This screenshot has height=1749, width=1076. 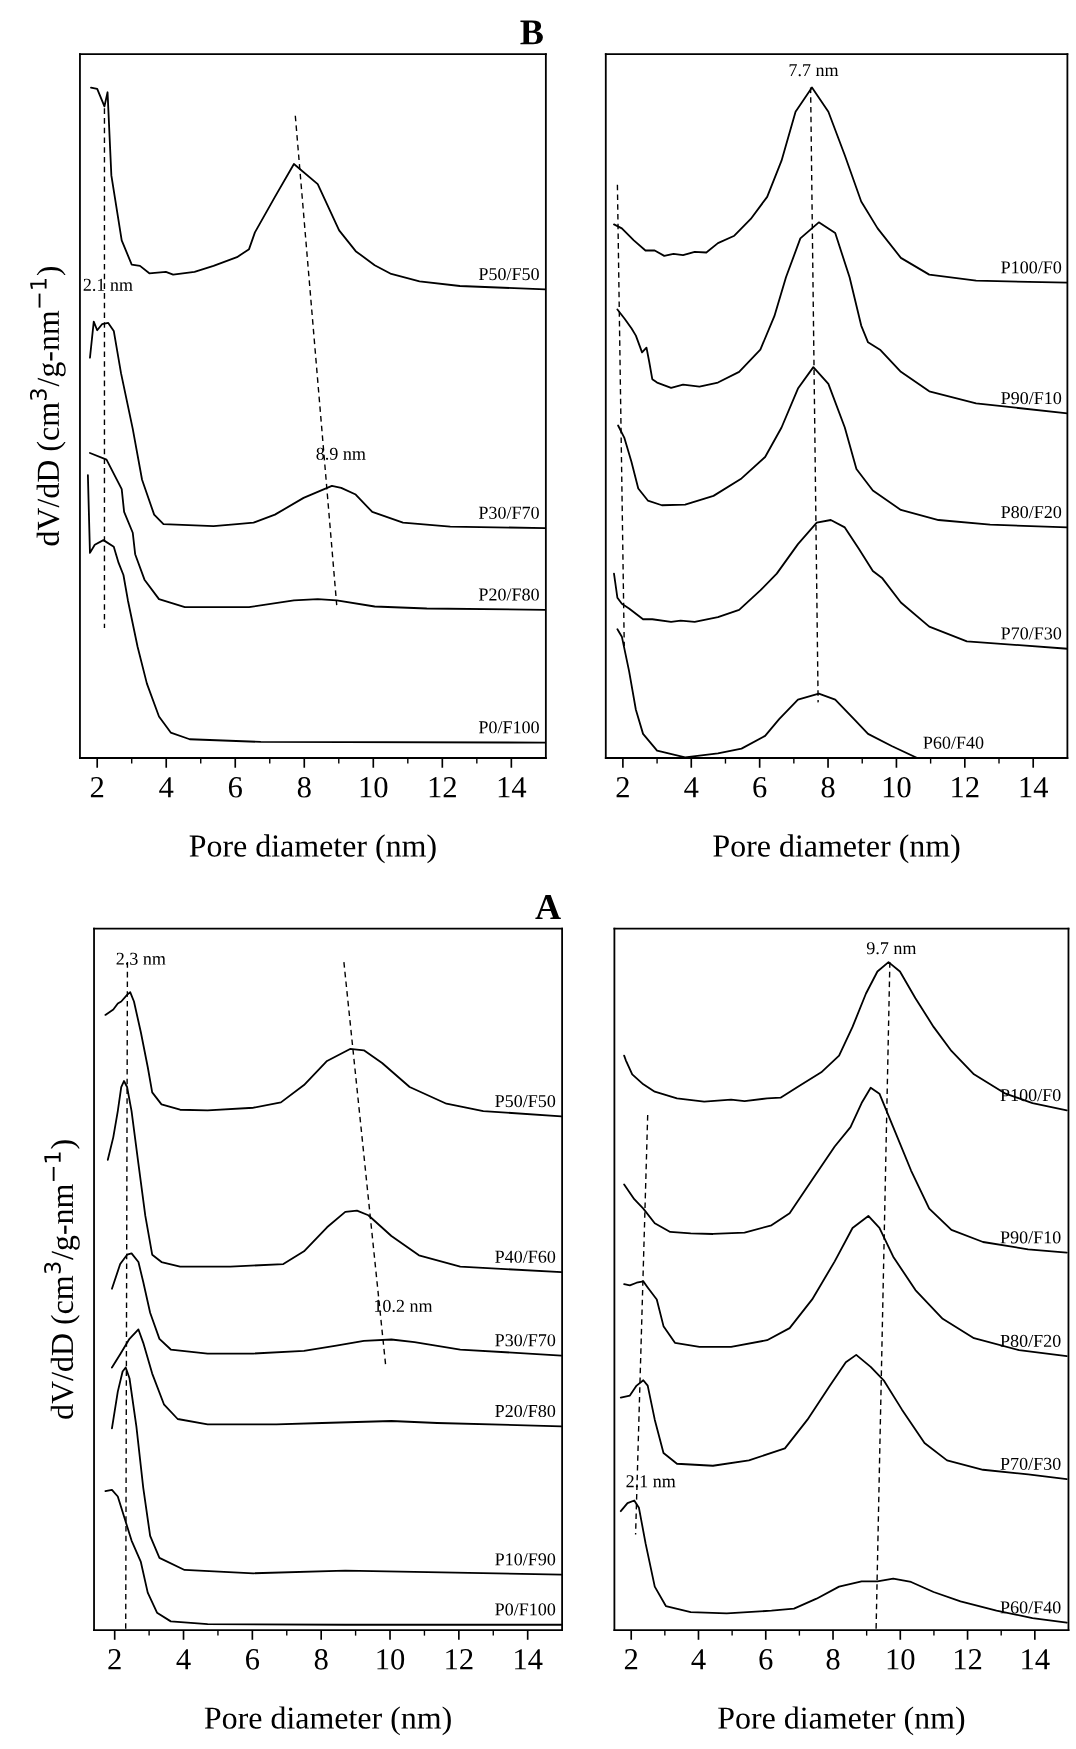 I want to click on annotation: 2.3 nm, so click(x=141, y=958).